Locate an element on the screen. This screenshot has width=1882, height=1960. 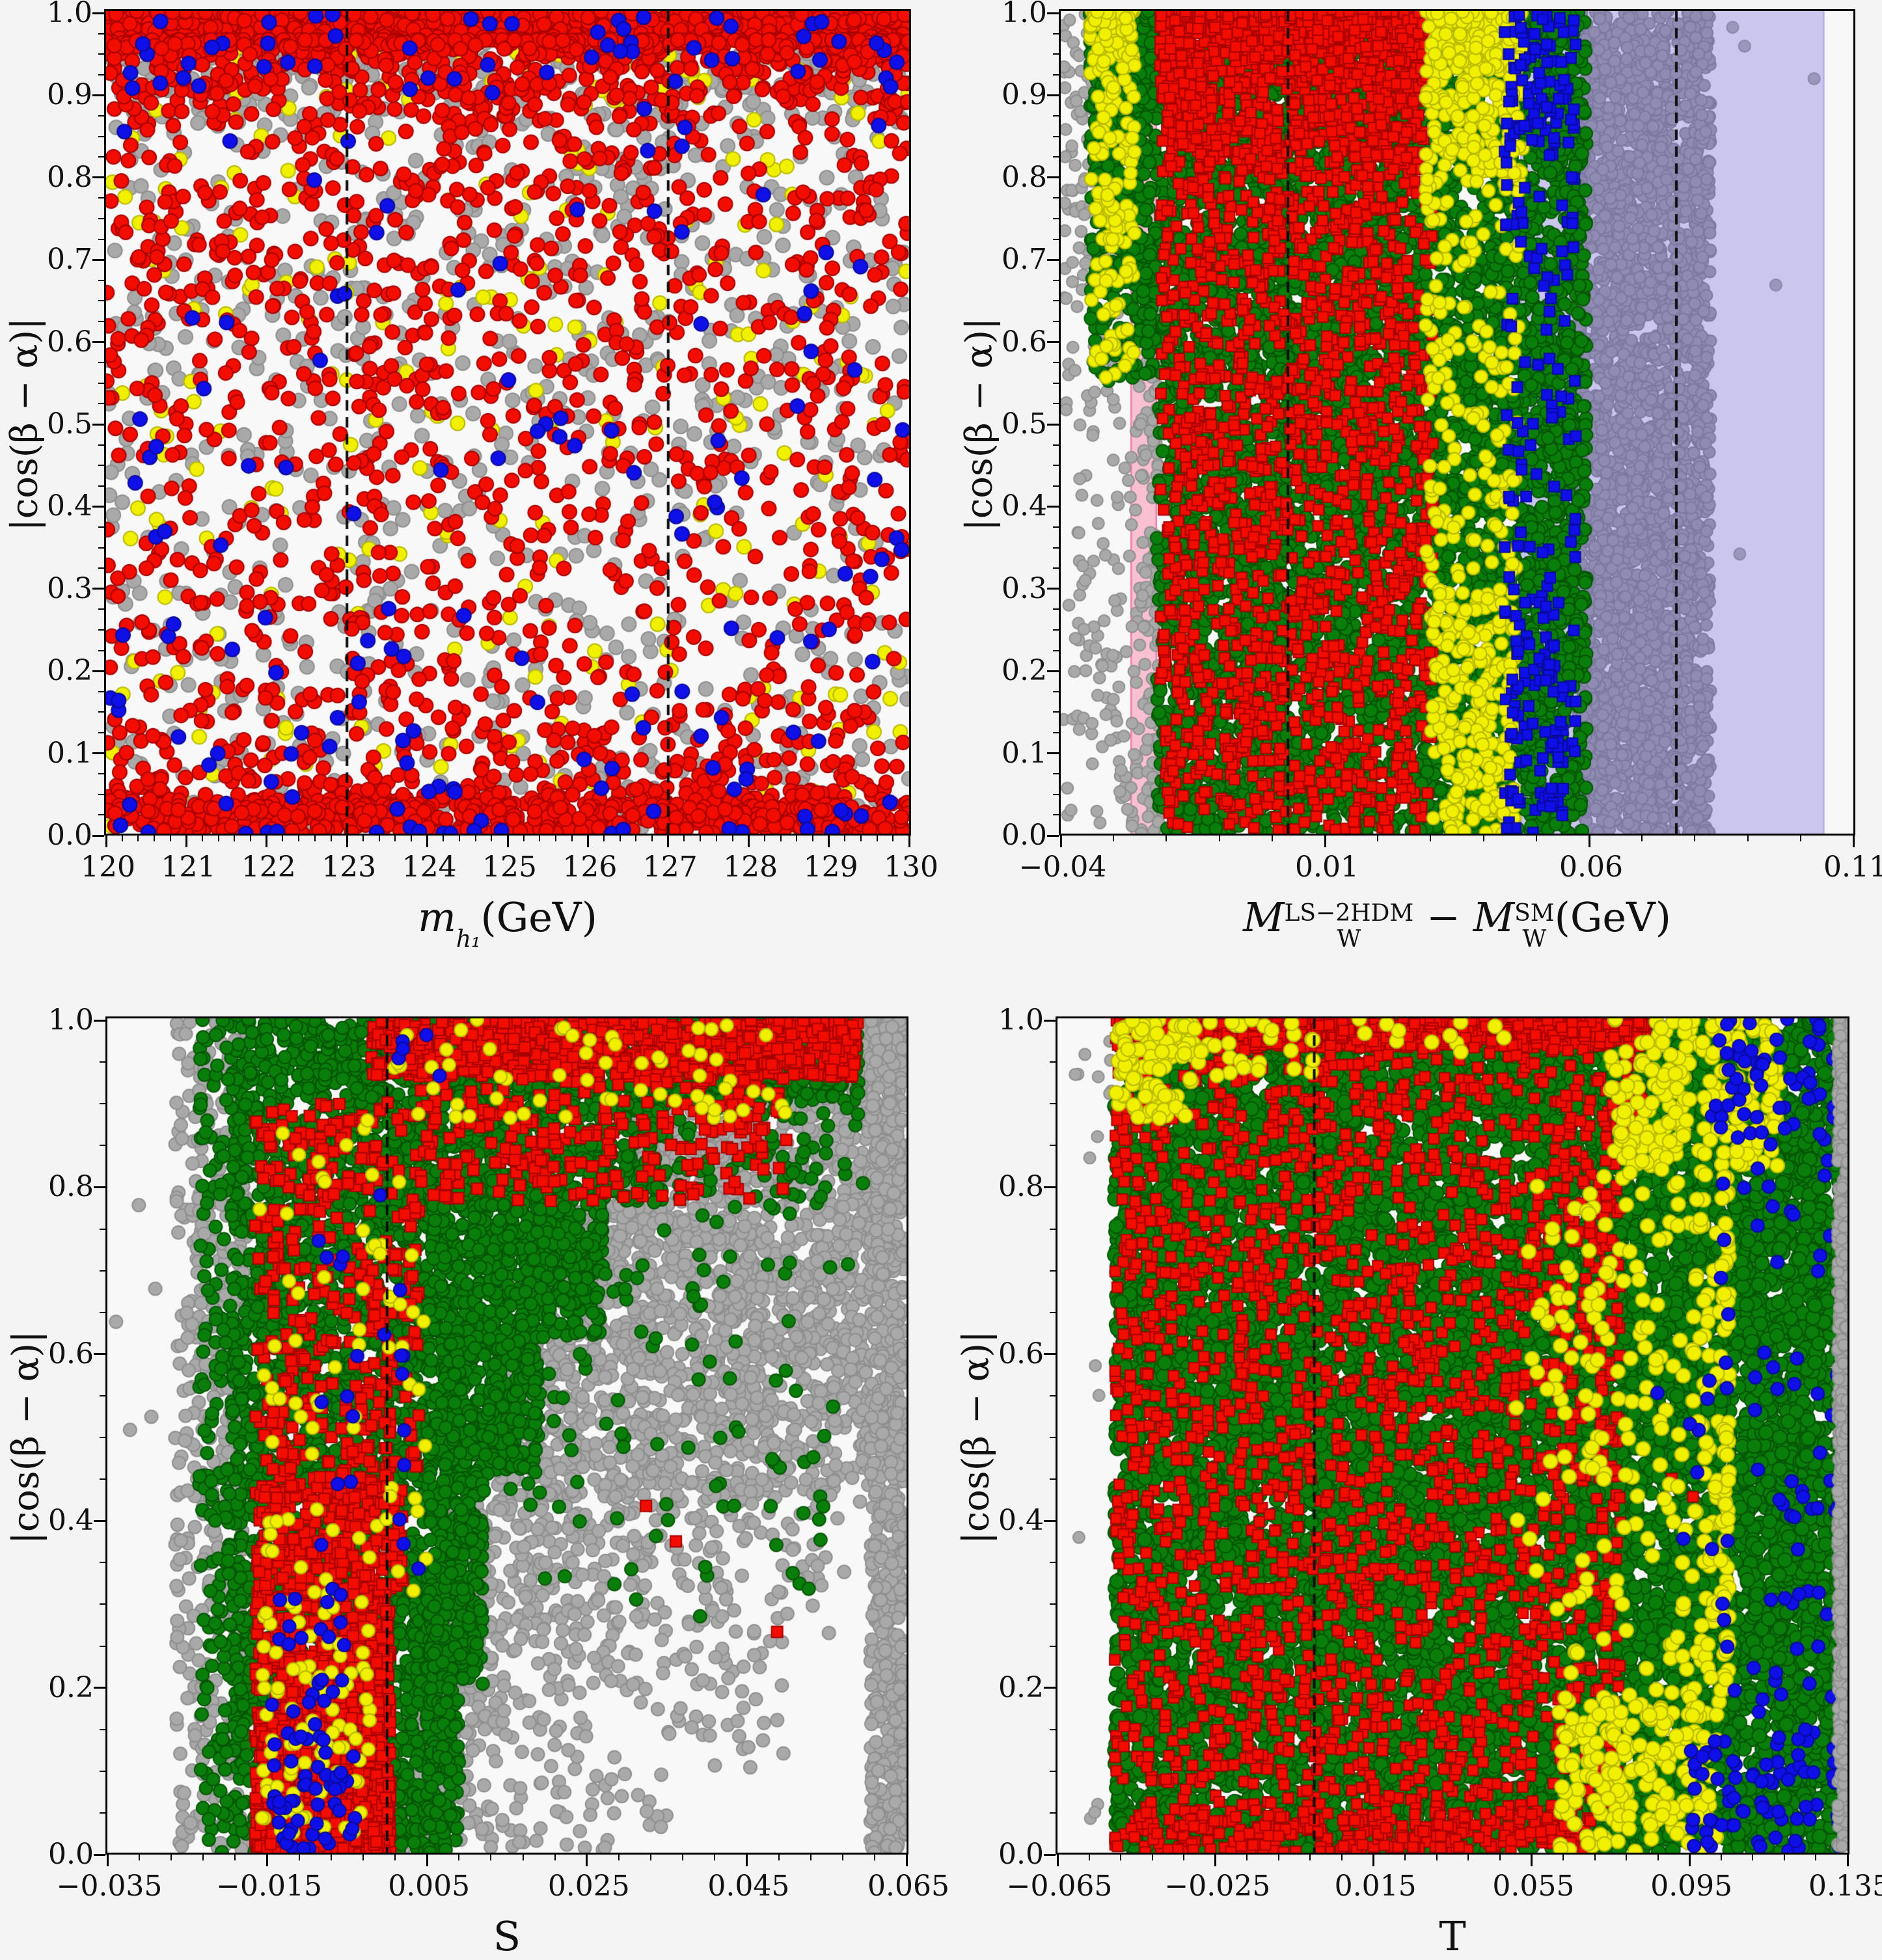
x-tick-label: 0.095 is located at coordinates (1691, 1886).